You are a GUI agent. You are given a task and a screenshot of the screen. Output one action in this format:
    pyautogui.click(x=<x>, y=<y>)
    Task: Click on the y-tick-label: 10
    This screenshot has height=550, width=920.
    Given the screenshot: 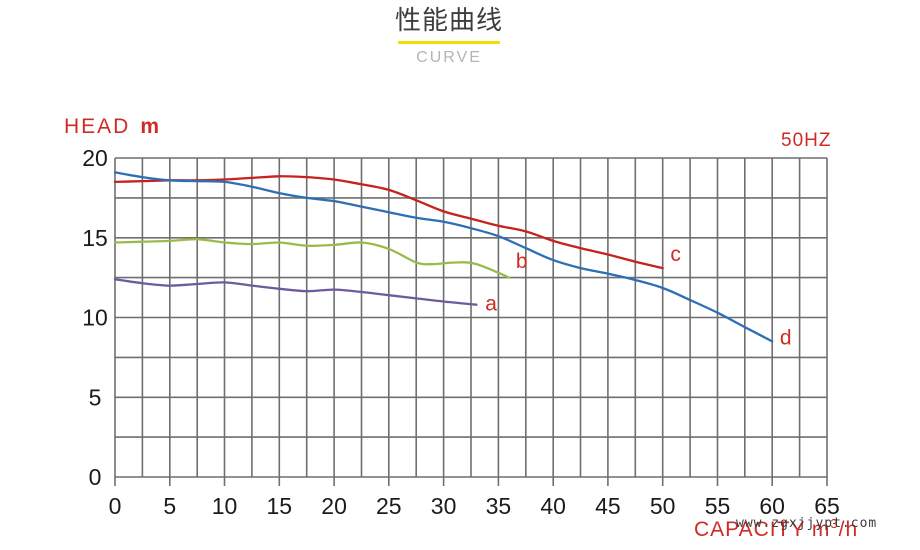 What is the action you would take?
    pyautogui.click(x=95, y=318)
    